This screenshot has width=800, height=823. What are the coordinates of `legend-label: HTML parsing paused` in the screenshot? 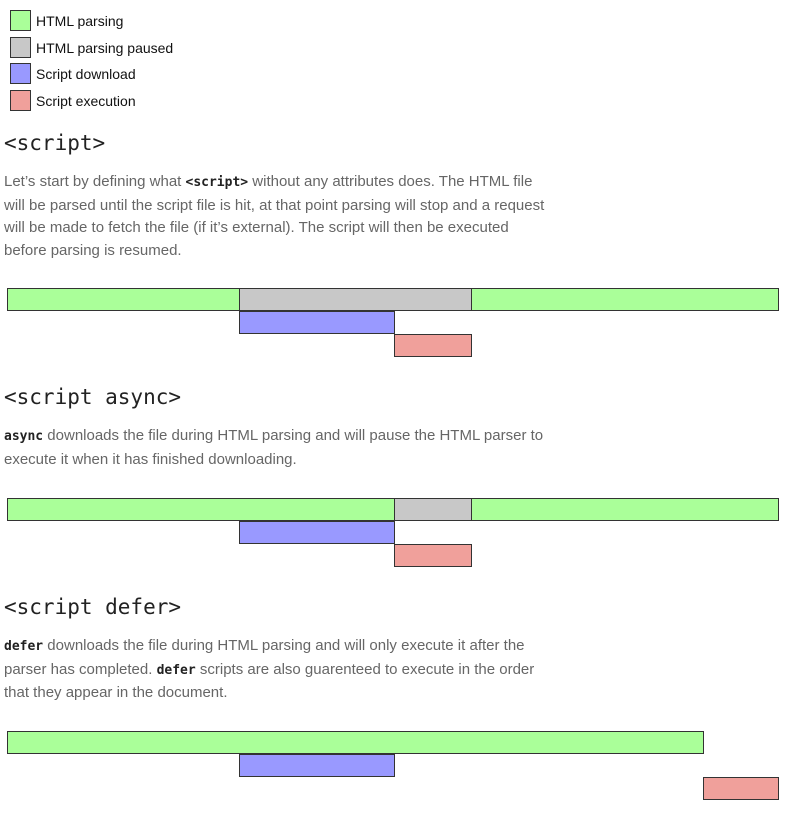 It's located at (105, 48).